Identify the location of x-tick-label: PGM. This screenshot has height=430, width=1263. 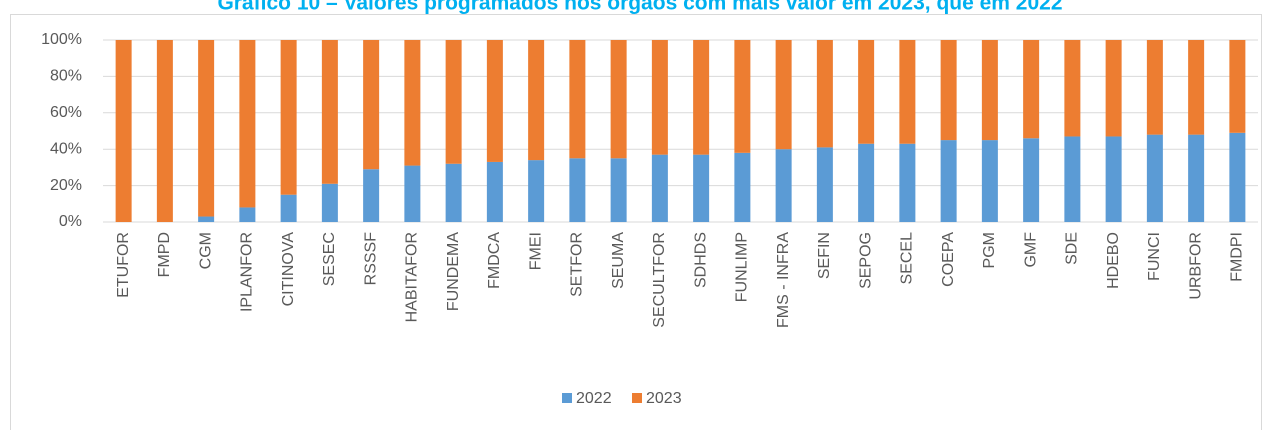
(989, 250).